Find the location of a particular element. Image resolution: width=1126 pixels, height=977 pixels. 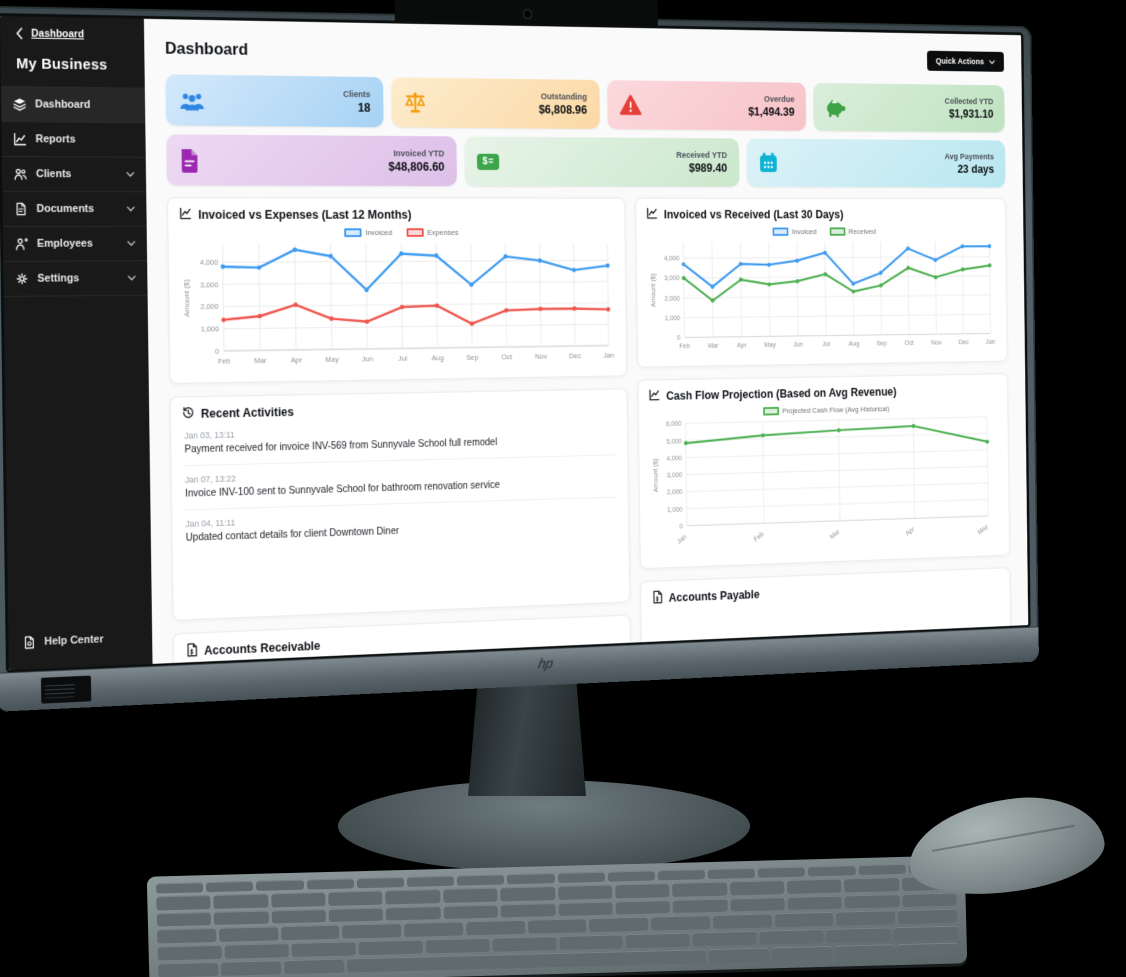

svg-text: May is located at coordinates (332, 359).